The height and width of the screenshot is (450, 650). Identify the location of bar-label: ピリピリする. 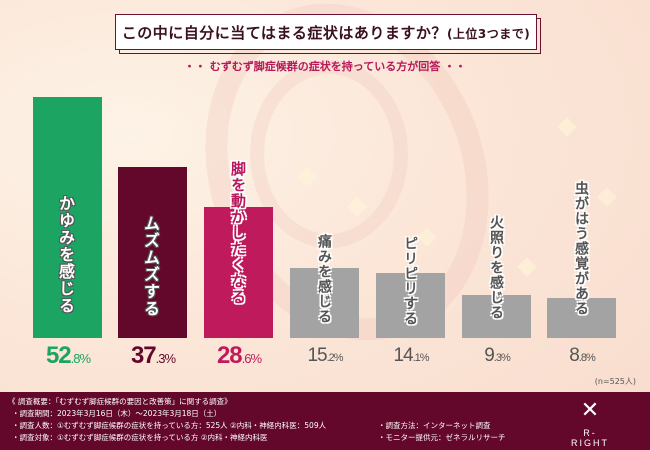
(410, 281).